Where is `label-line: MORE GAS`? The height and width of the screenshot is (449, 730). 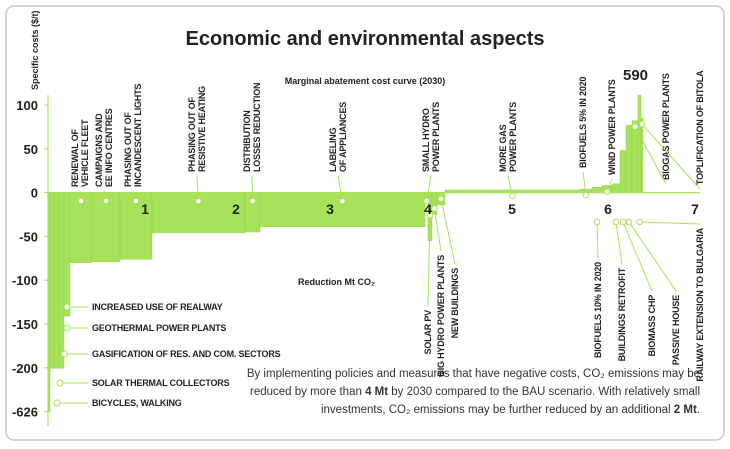 label-line: MORE GAS is located at coordinates (503, 148).